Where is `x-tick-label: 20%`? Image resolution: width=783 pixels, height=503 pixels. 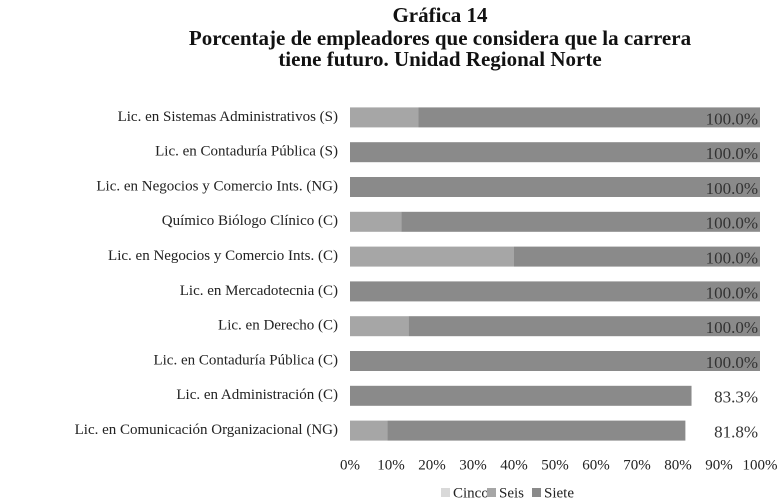 x-tick-label: 20% is located at coordinates (432, 465).